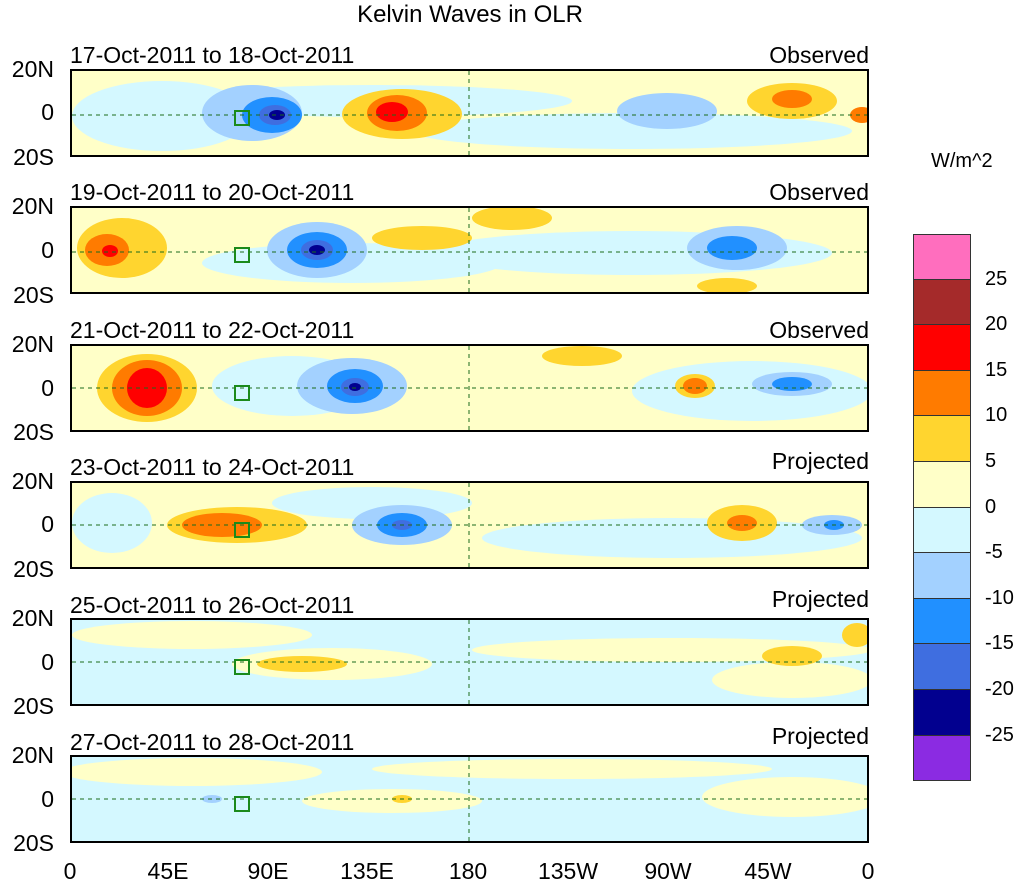 The height and width of the screenshot is (887, 1021). What do you see at coordinates (470, 14) in the screenshot?
I see `figure-title: Kelvin Waves in OLR` at bounding box center [470, 14].